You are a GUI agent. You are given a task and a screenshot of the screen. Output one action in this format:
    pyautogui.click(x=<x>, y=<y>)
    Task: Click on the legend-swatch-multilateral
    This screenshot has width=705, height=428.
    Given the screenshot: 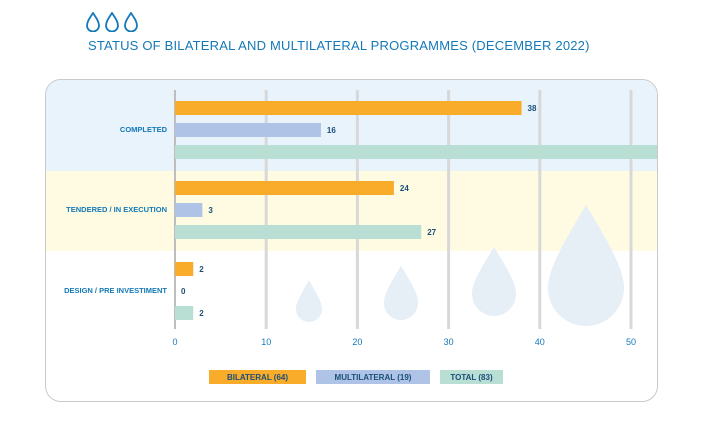 What is the action you would take?
    pyautogui.click(x=373, y=377)
    